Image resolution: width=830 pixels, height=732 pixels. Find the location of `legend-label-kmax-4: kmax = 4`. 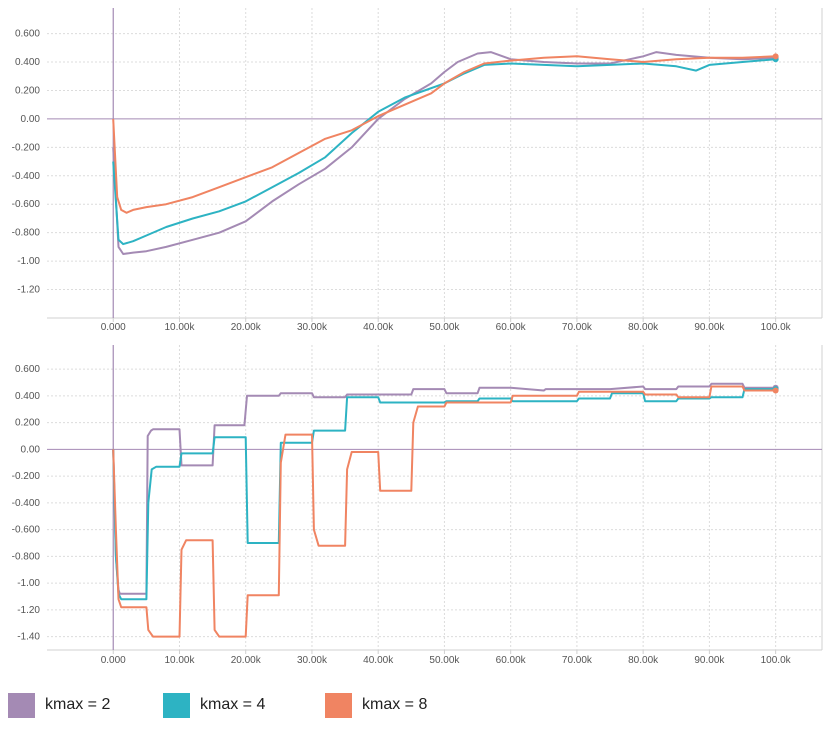

legend-label-kmax-4: kmax = 4 is located at coordinates (233, 704).